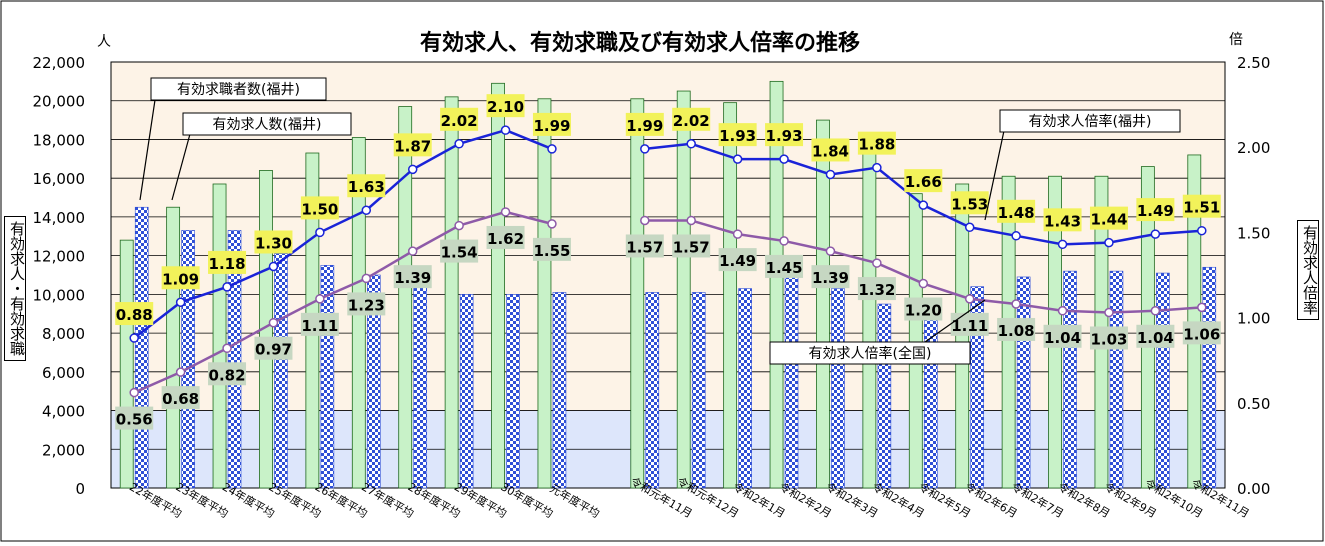 The height and width of the screenshot is (546, 1325). What do you see at coordinates (80, 489) in the screenshot?
I see `left-tick-label: 0` at bounding box center [80, 489].